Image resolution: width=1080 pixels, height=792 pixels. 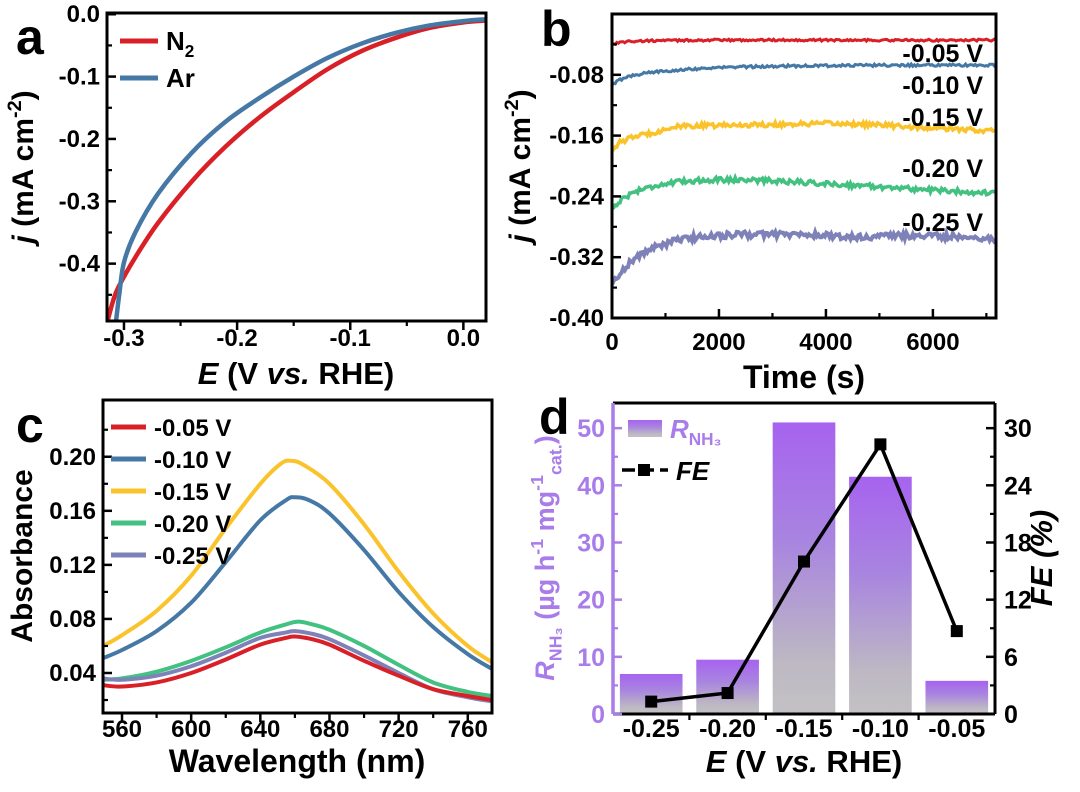 I want to click on legend-rate-label: RNH₃, so click(x=696, y=431).